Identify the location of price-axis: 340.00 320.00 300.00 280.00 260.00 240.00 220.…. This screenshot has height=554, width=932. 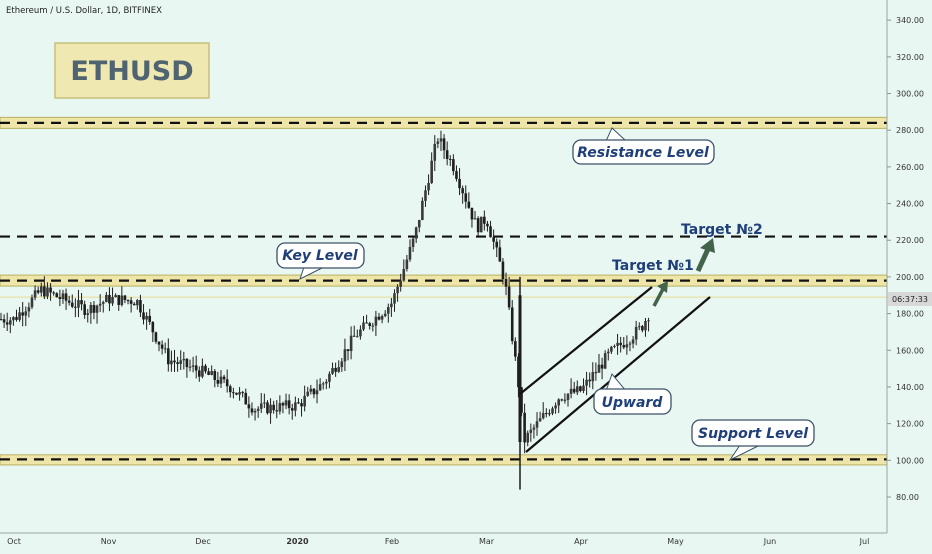
(905, 259).